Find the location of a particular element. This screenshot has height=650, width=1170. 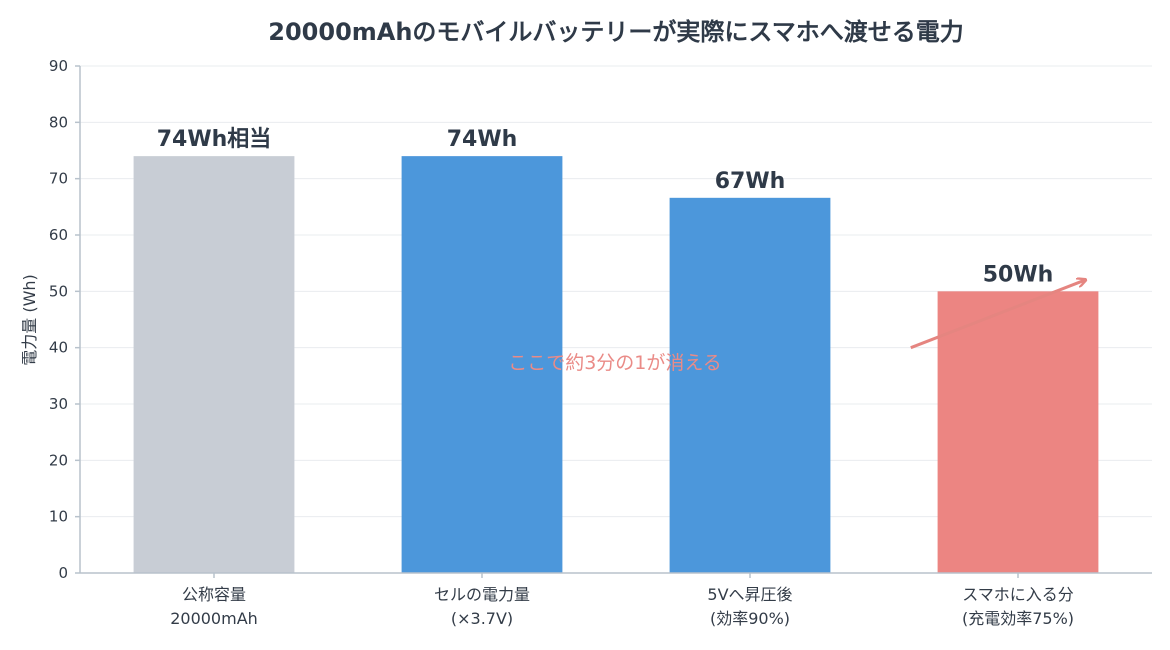

y-tick-label: 10 is located at coordinates (58, 517).